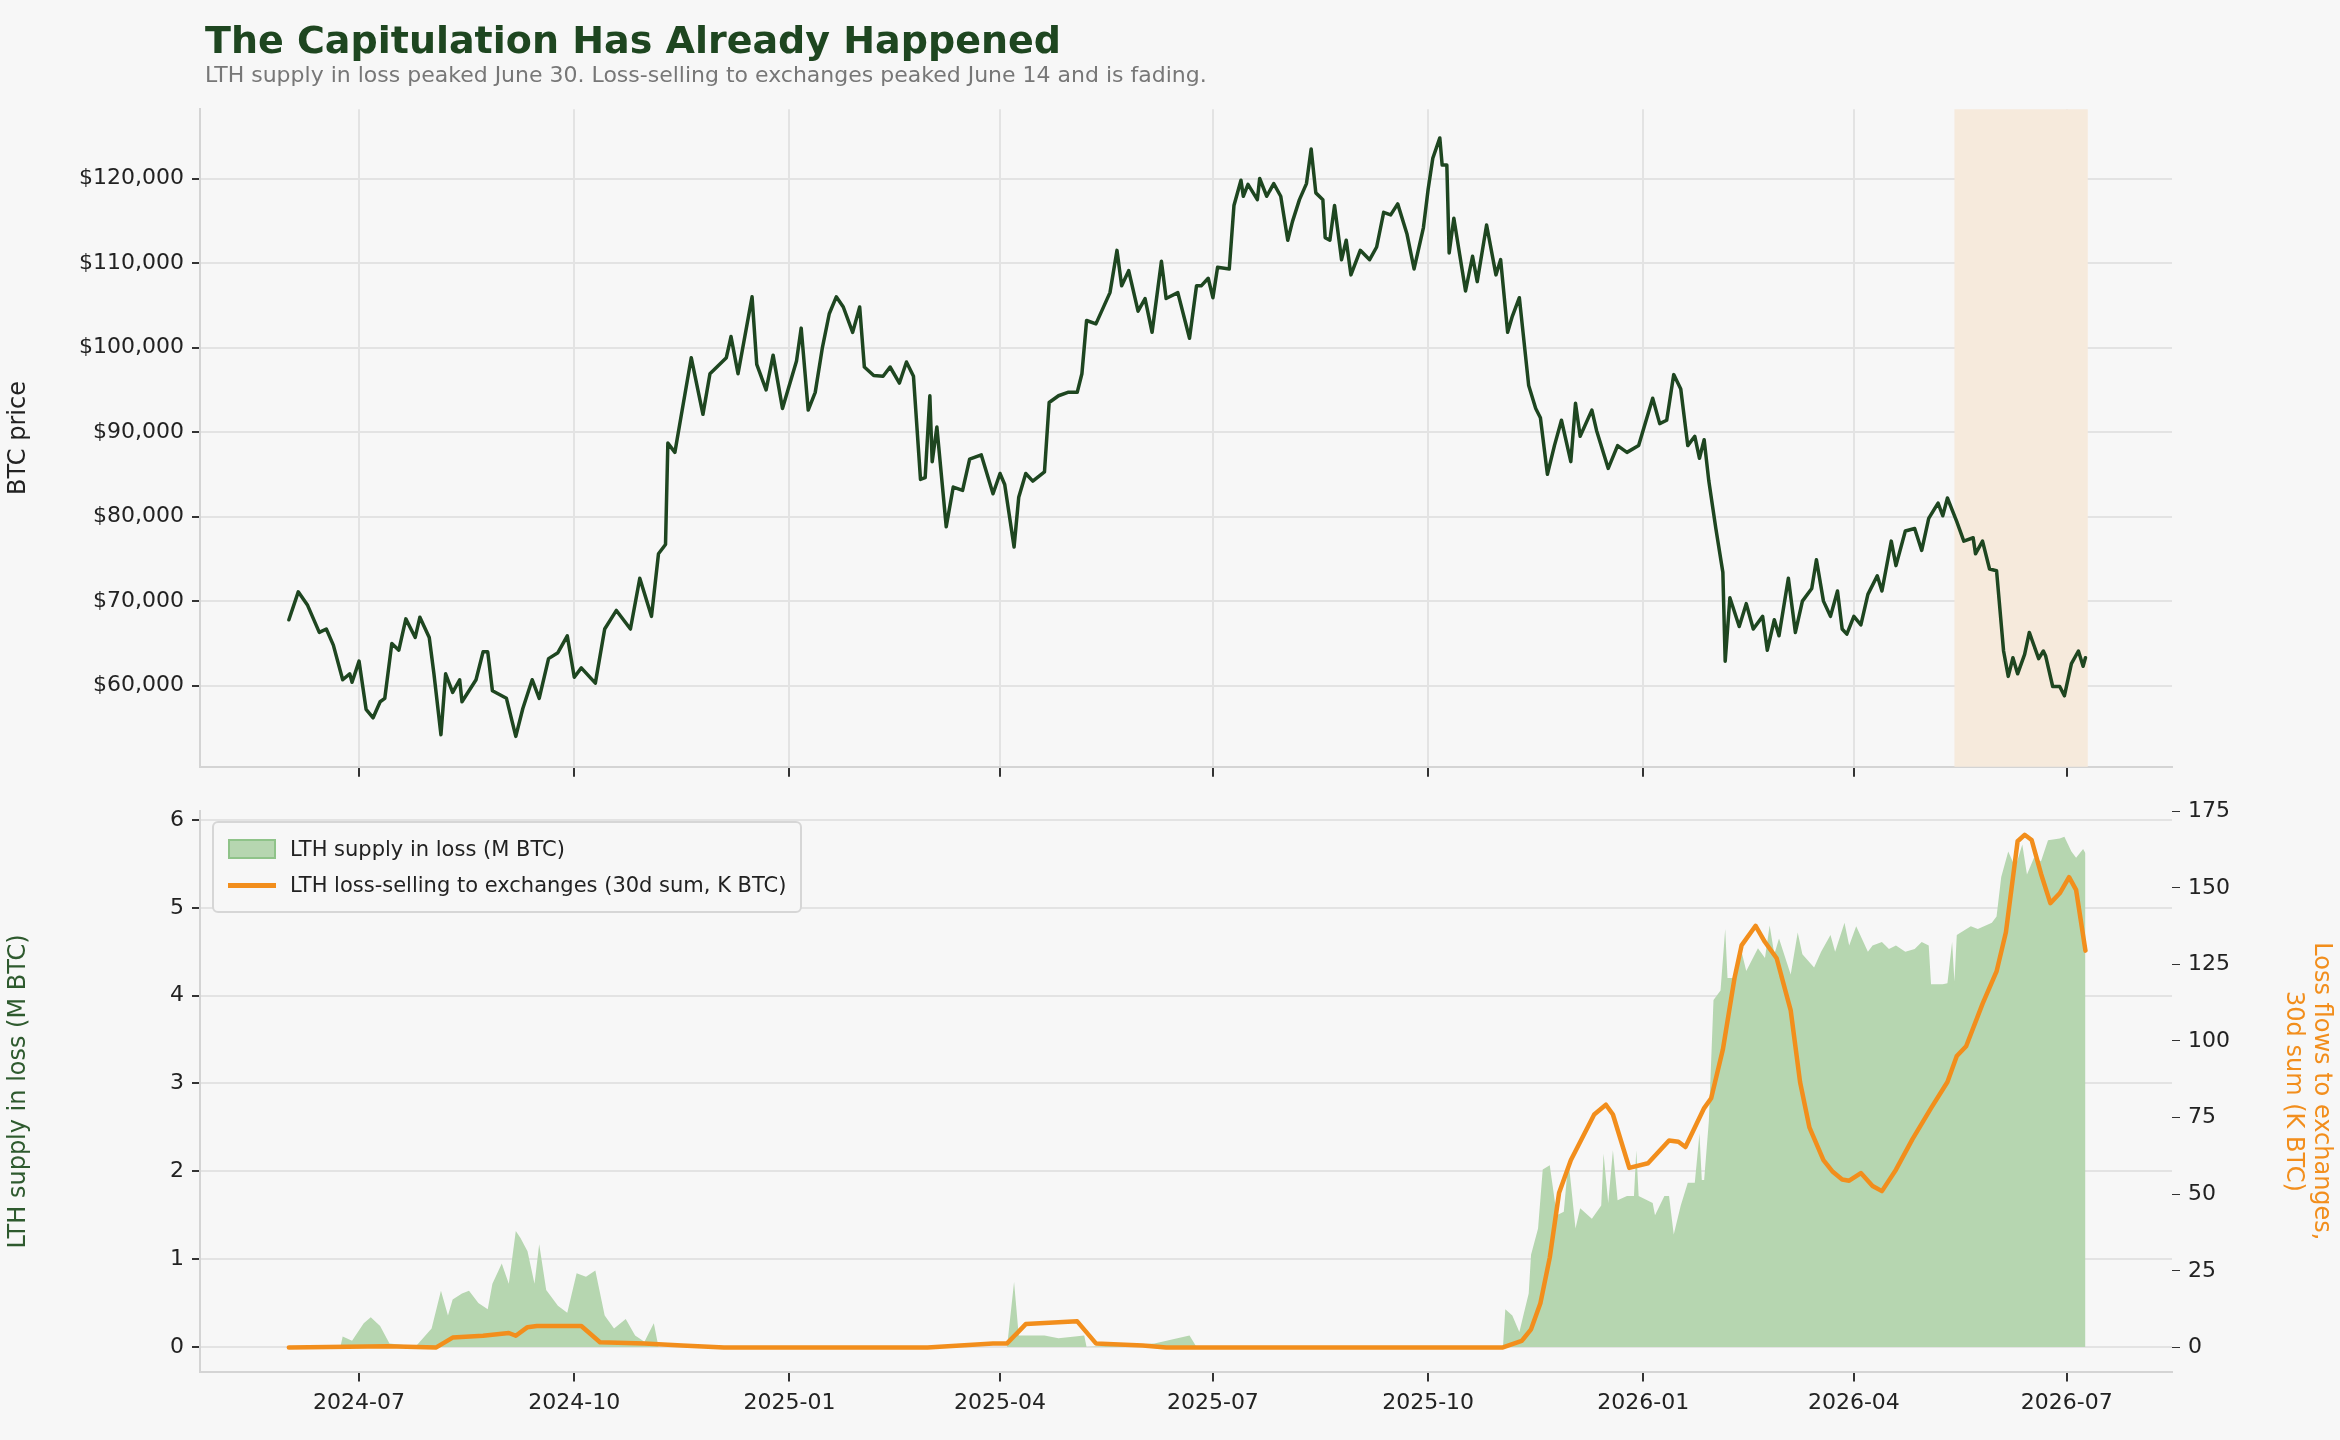  I want to click on y-tick-label: 6, so click(177, 818).